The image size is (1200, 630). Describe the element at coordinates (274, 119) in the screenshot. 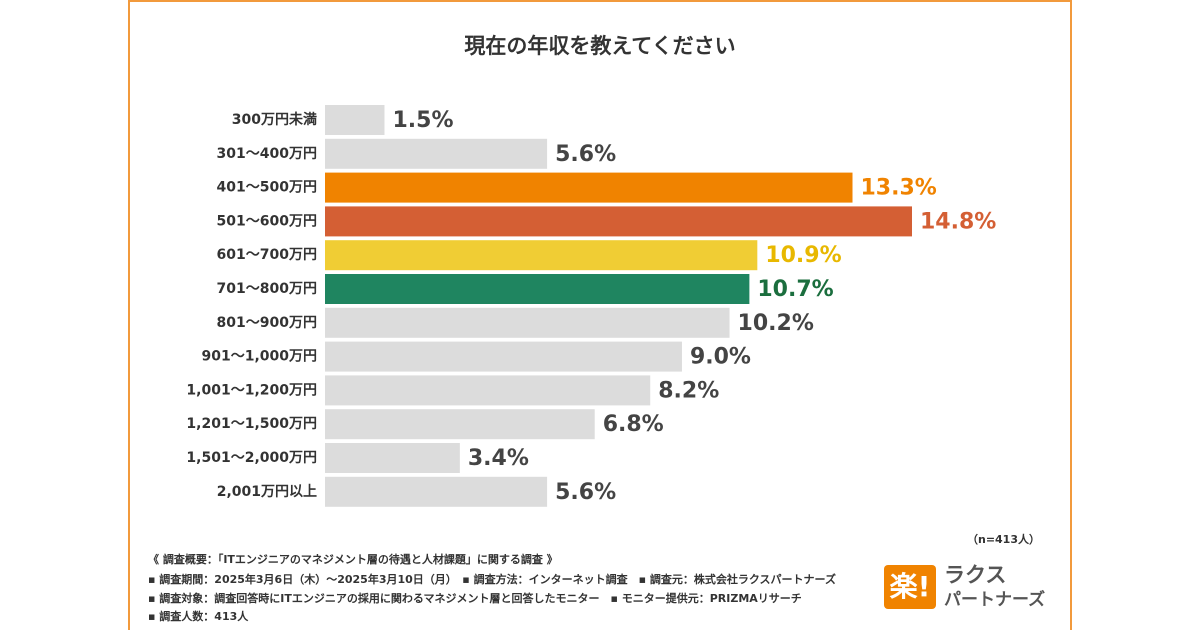

I see `category-label: 300万円未満` at that location.